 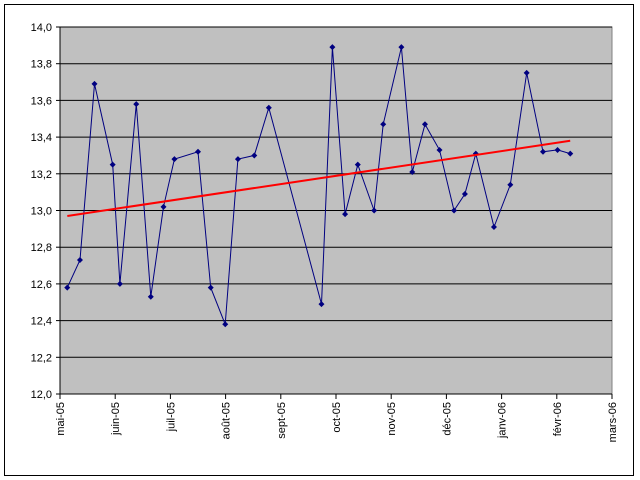 What do you see at coordinates (41, 395) in the screenshot?
I see `y-tick-label: 12,0` at bounding box center [41, 395].